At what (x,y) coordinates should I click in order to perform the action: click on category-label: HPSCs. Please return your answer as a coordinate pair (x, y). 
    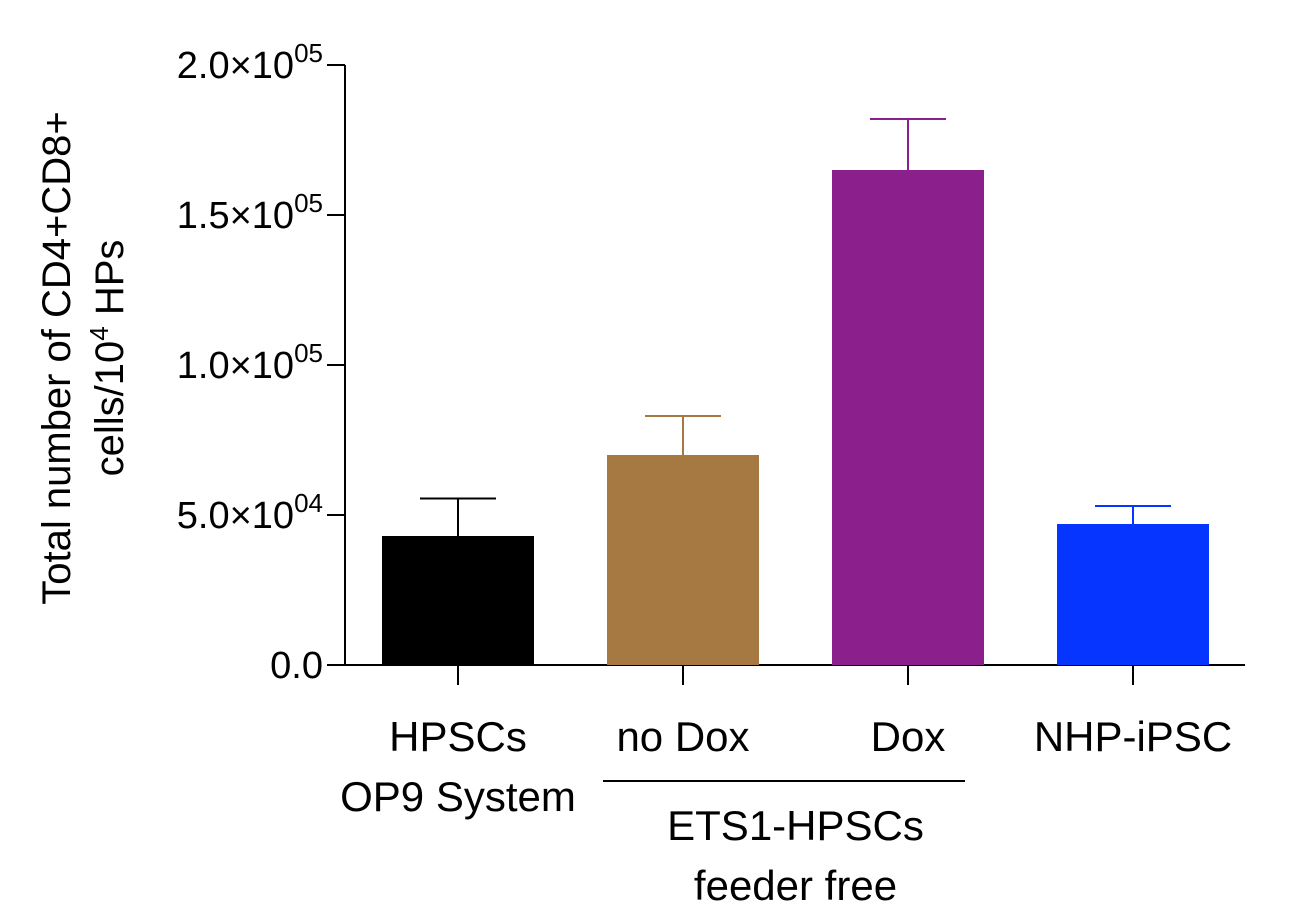
    Looking at the image, I should click on (458, 736).